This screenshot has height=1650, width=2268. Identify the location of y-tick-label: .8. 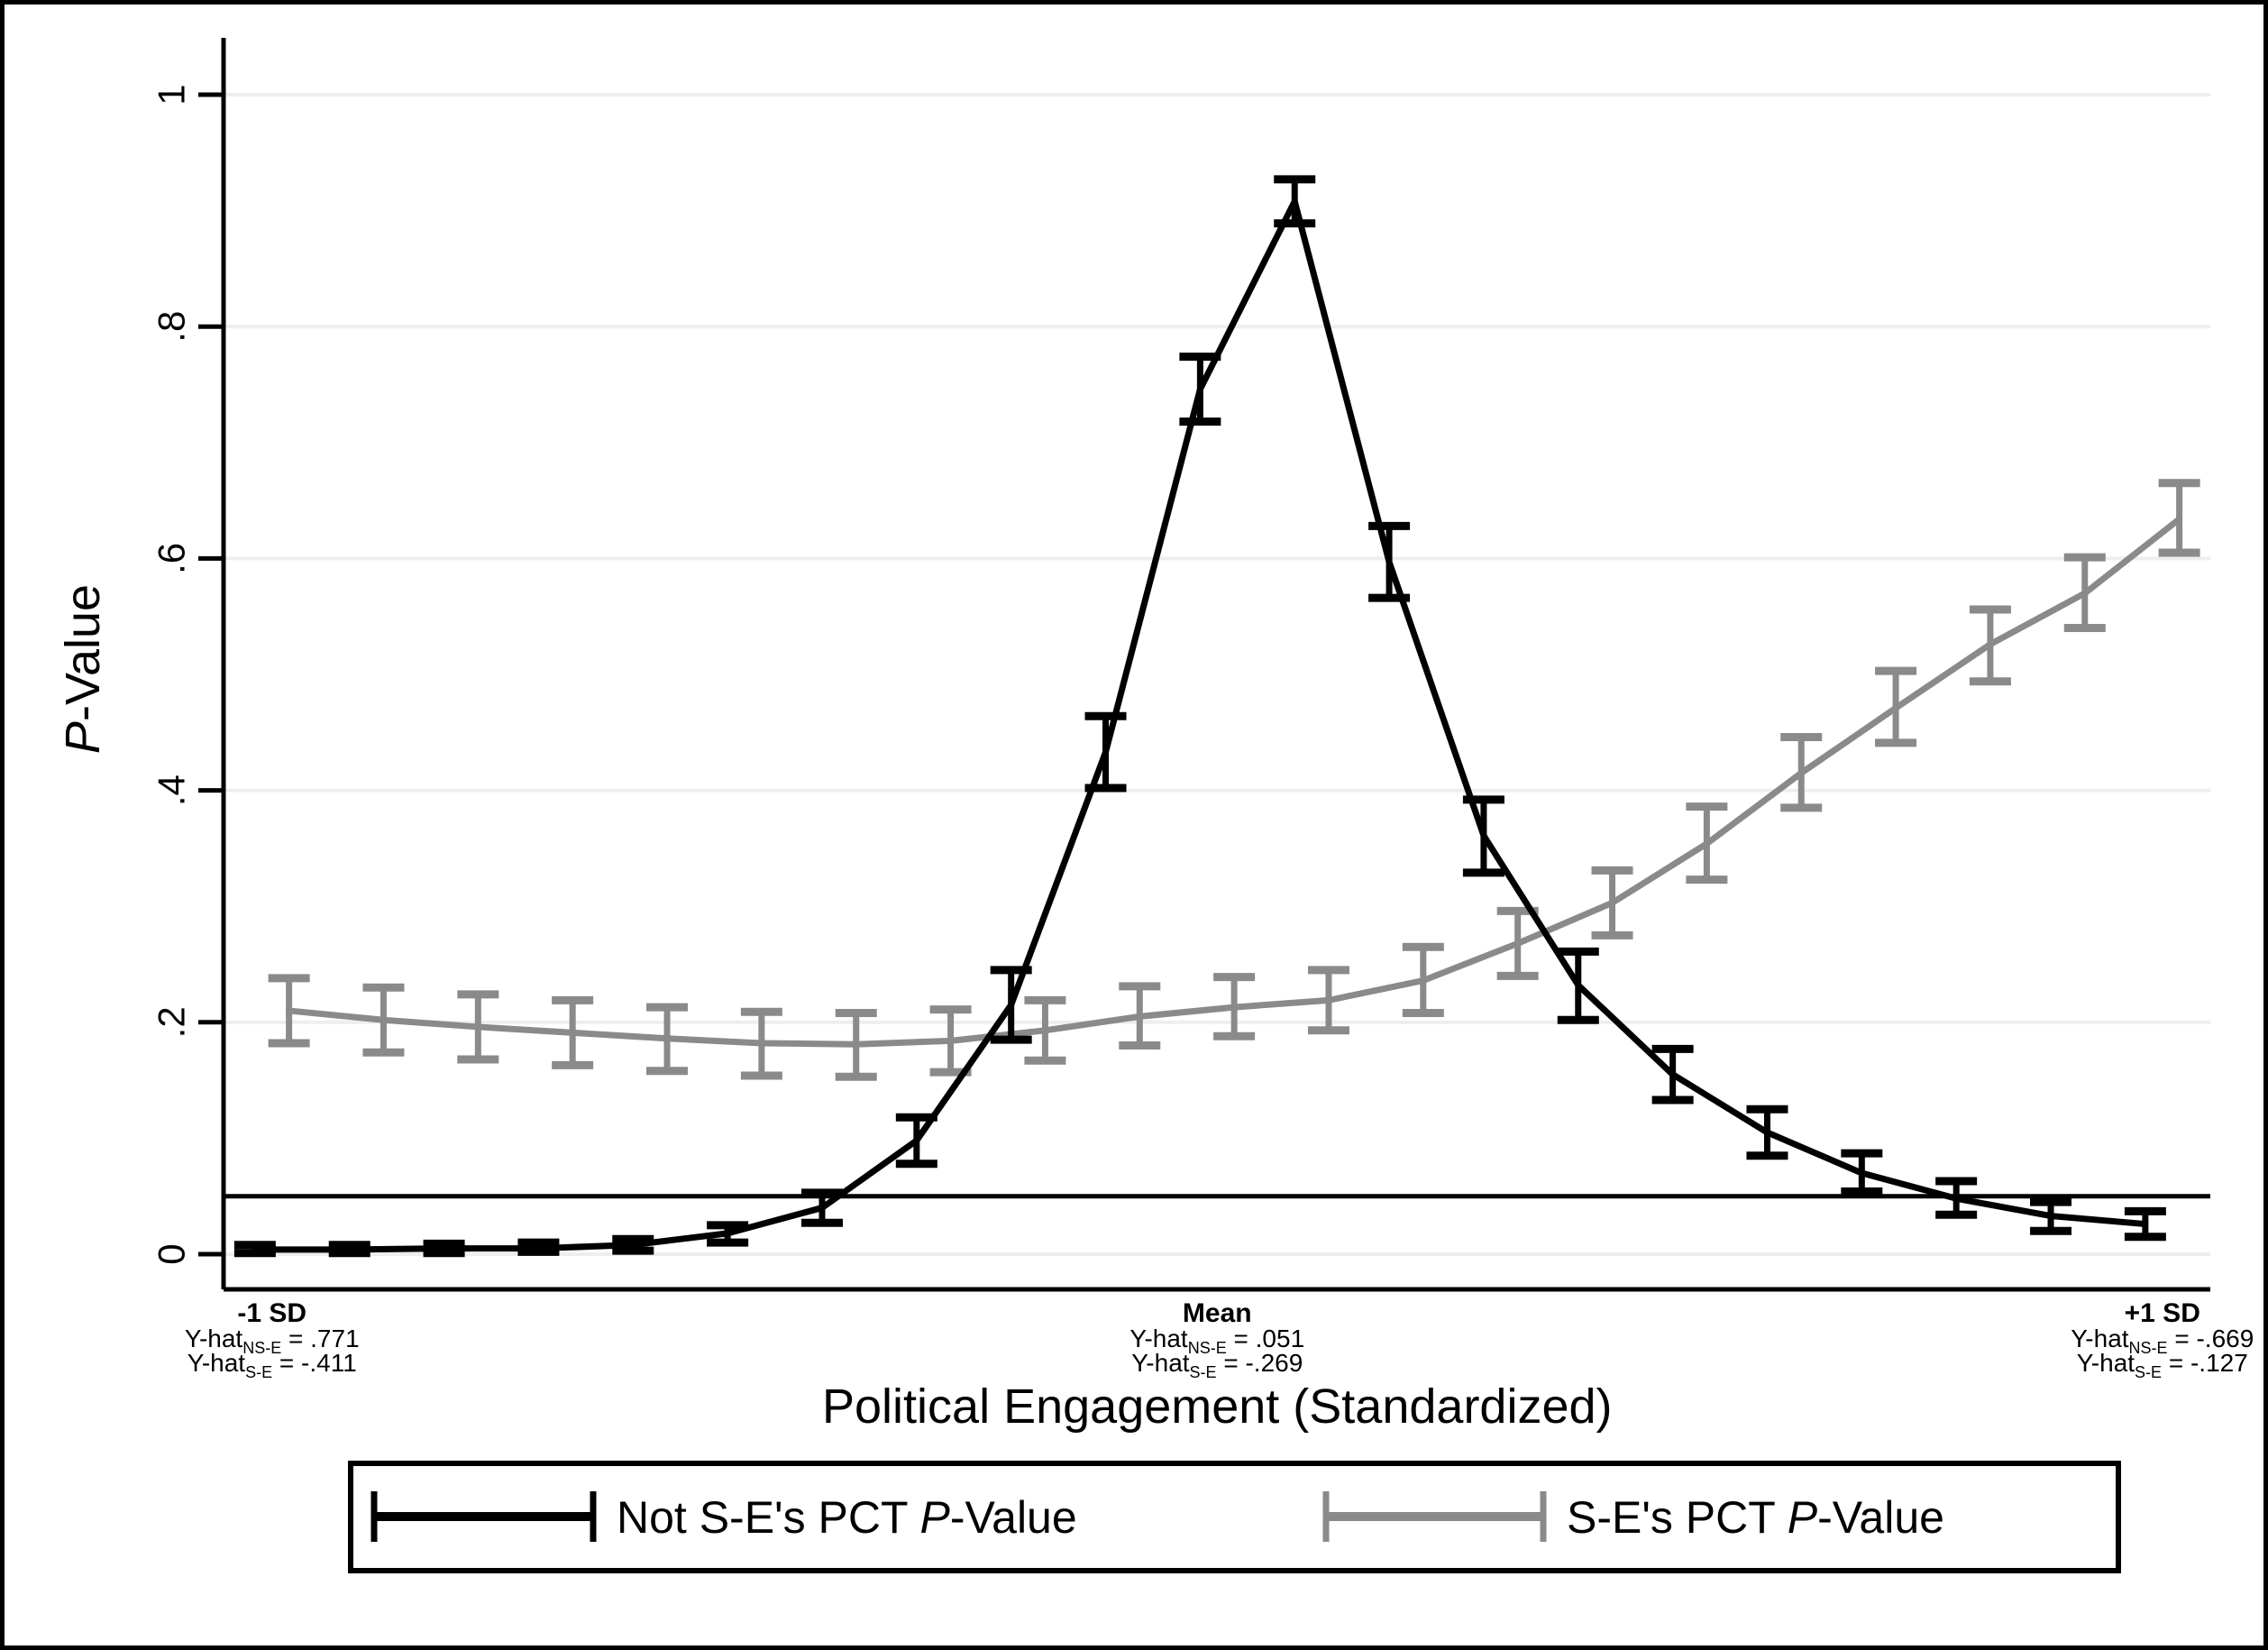
(172, 327).